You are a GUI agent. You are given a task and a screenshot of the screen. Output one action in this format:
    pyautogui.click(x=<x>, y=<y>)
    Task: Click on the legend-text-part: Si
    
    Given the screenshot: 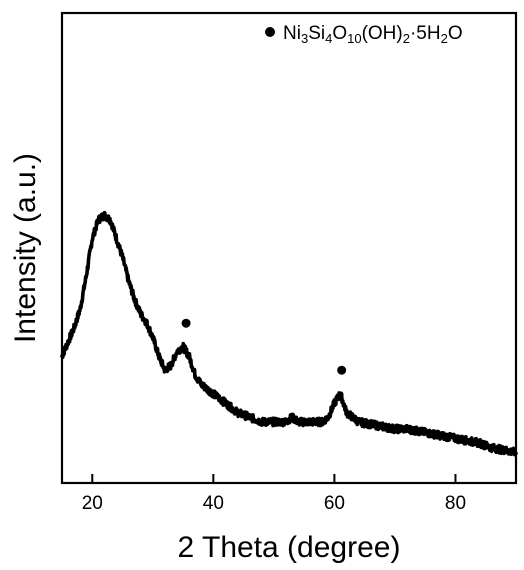 What is the action you would take?
    pyautogui.click(x=316, y=33)
    